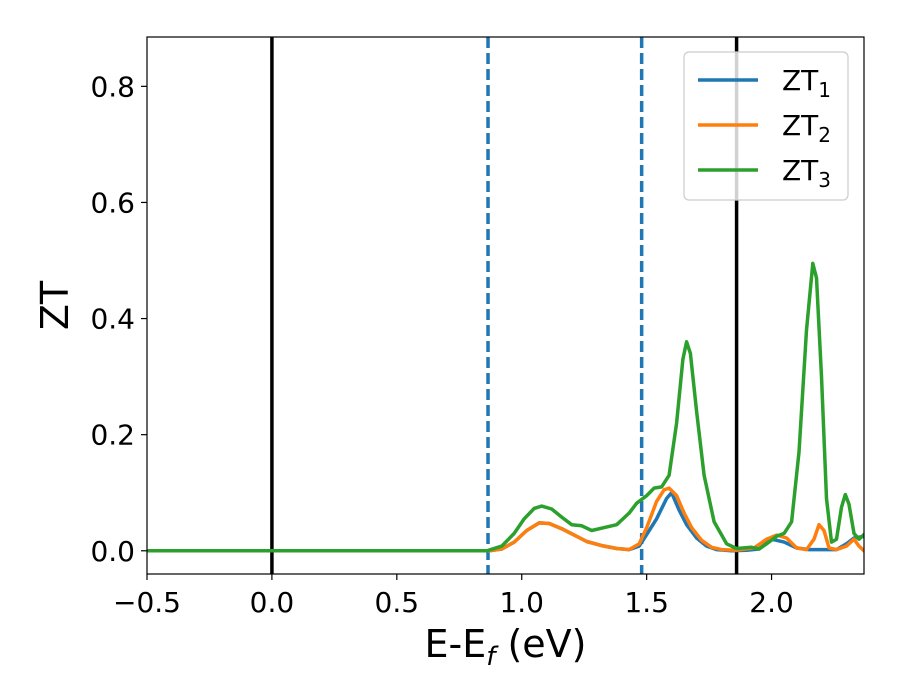 The height and width of the screenshot is (700, 900). Describe the element at coordinates (112, 202) in the screenshot. I see `y-tick-label: 0.6` at that location.